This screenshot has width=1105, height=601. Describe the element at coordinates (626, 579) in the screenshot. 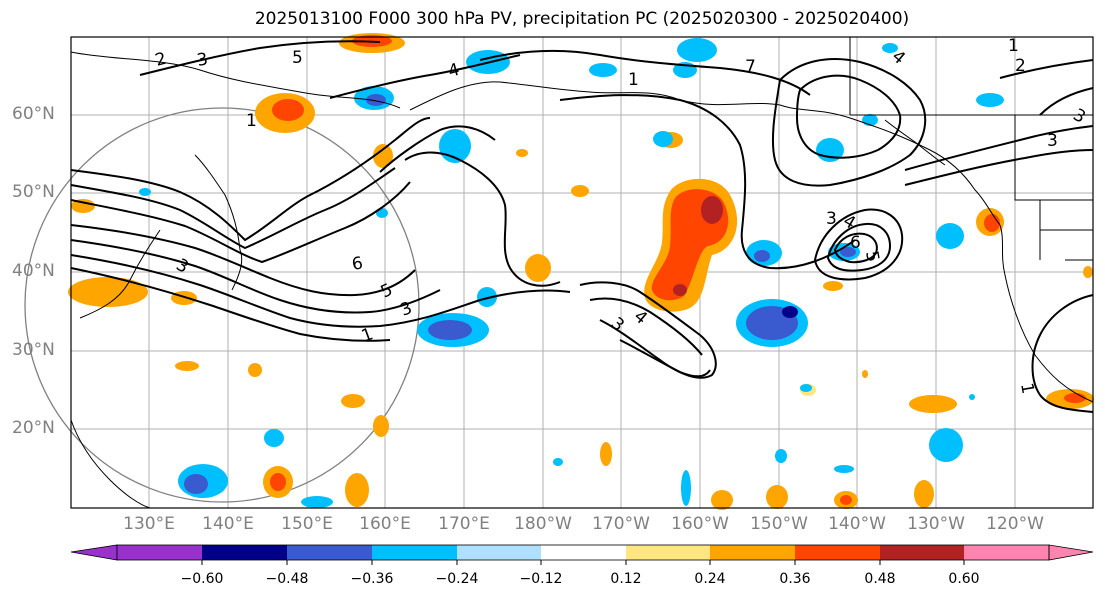

I see `colorbar-tick-label: 0.12` at that location.